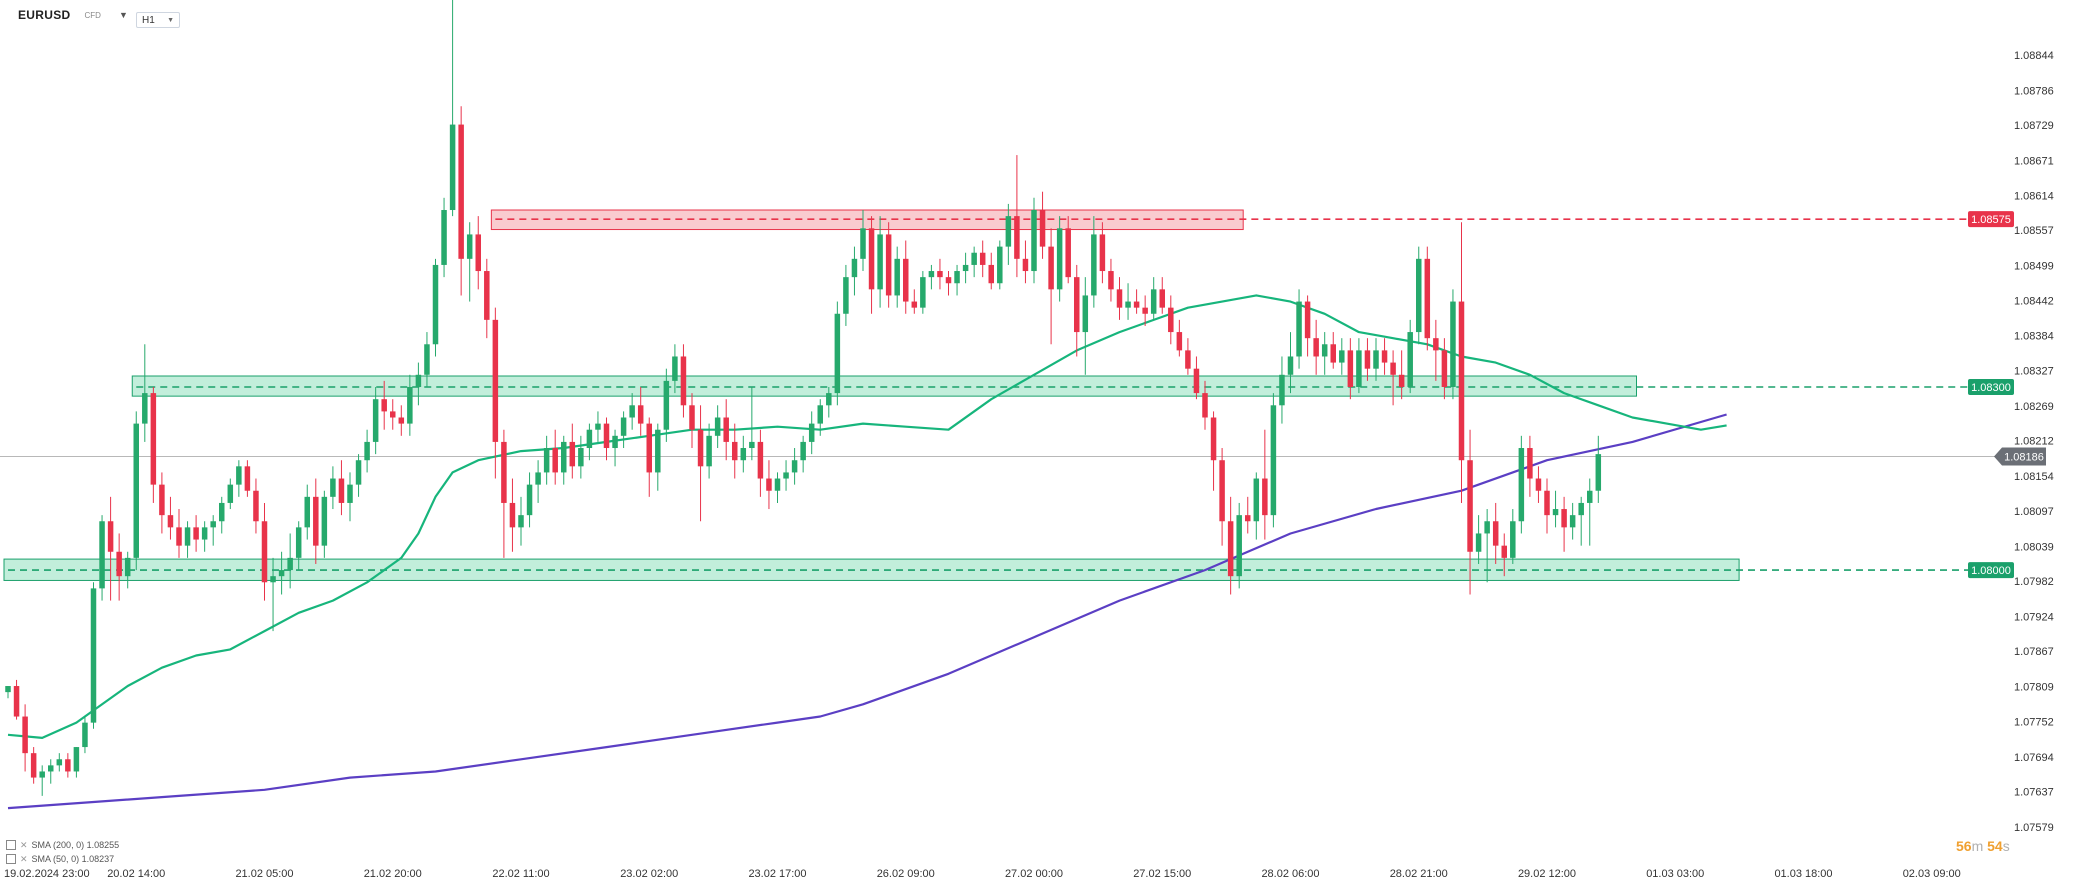  Describe the element at coordinates (148, 20) in the screenshot. I see `timeframe-value: H1` at that location.